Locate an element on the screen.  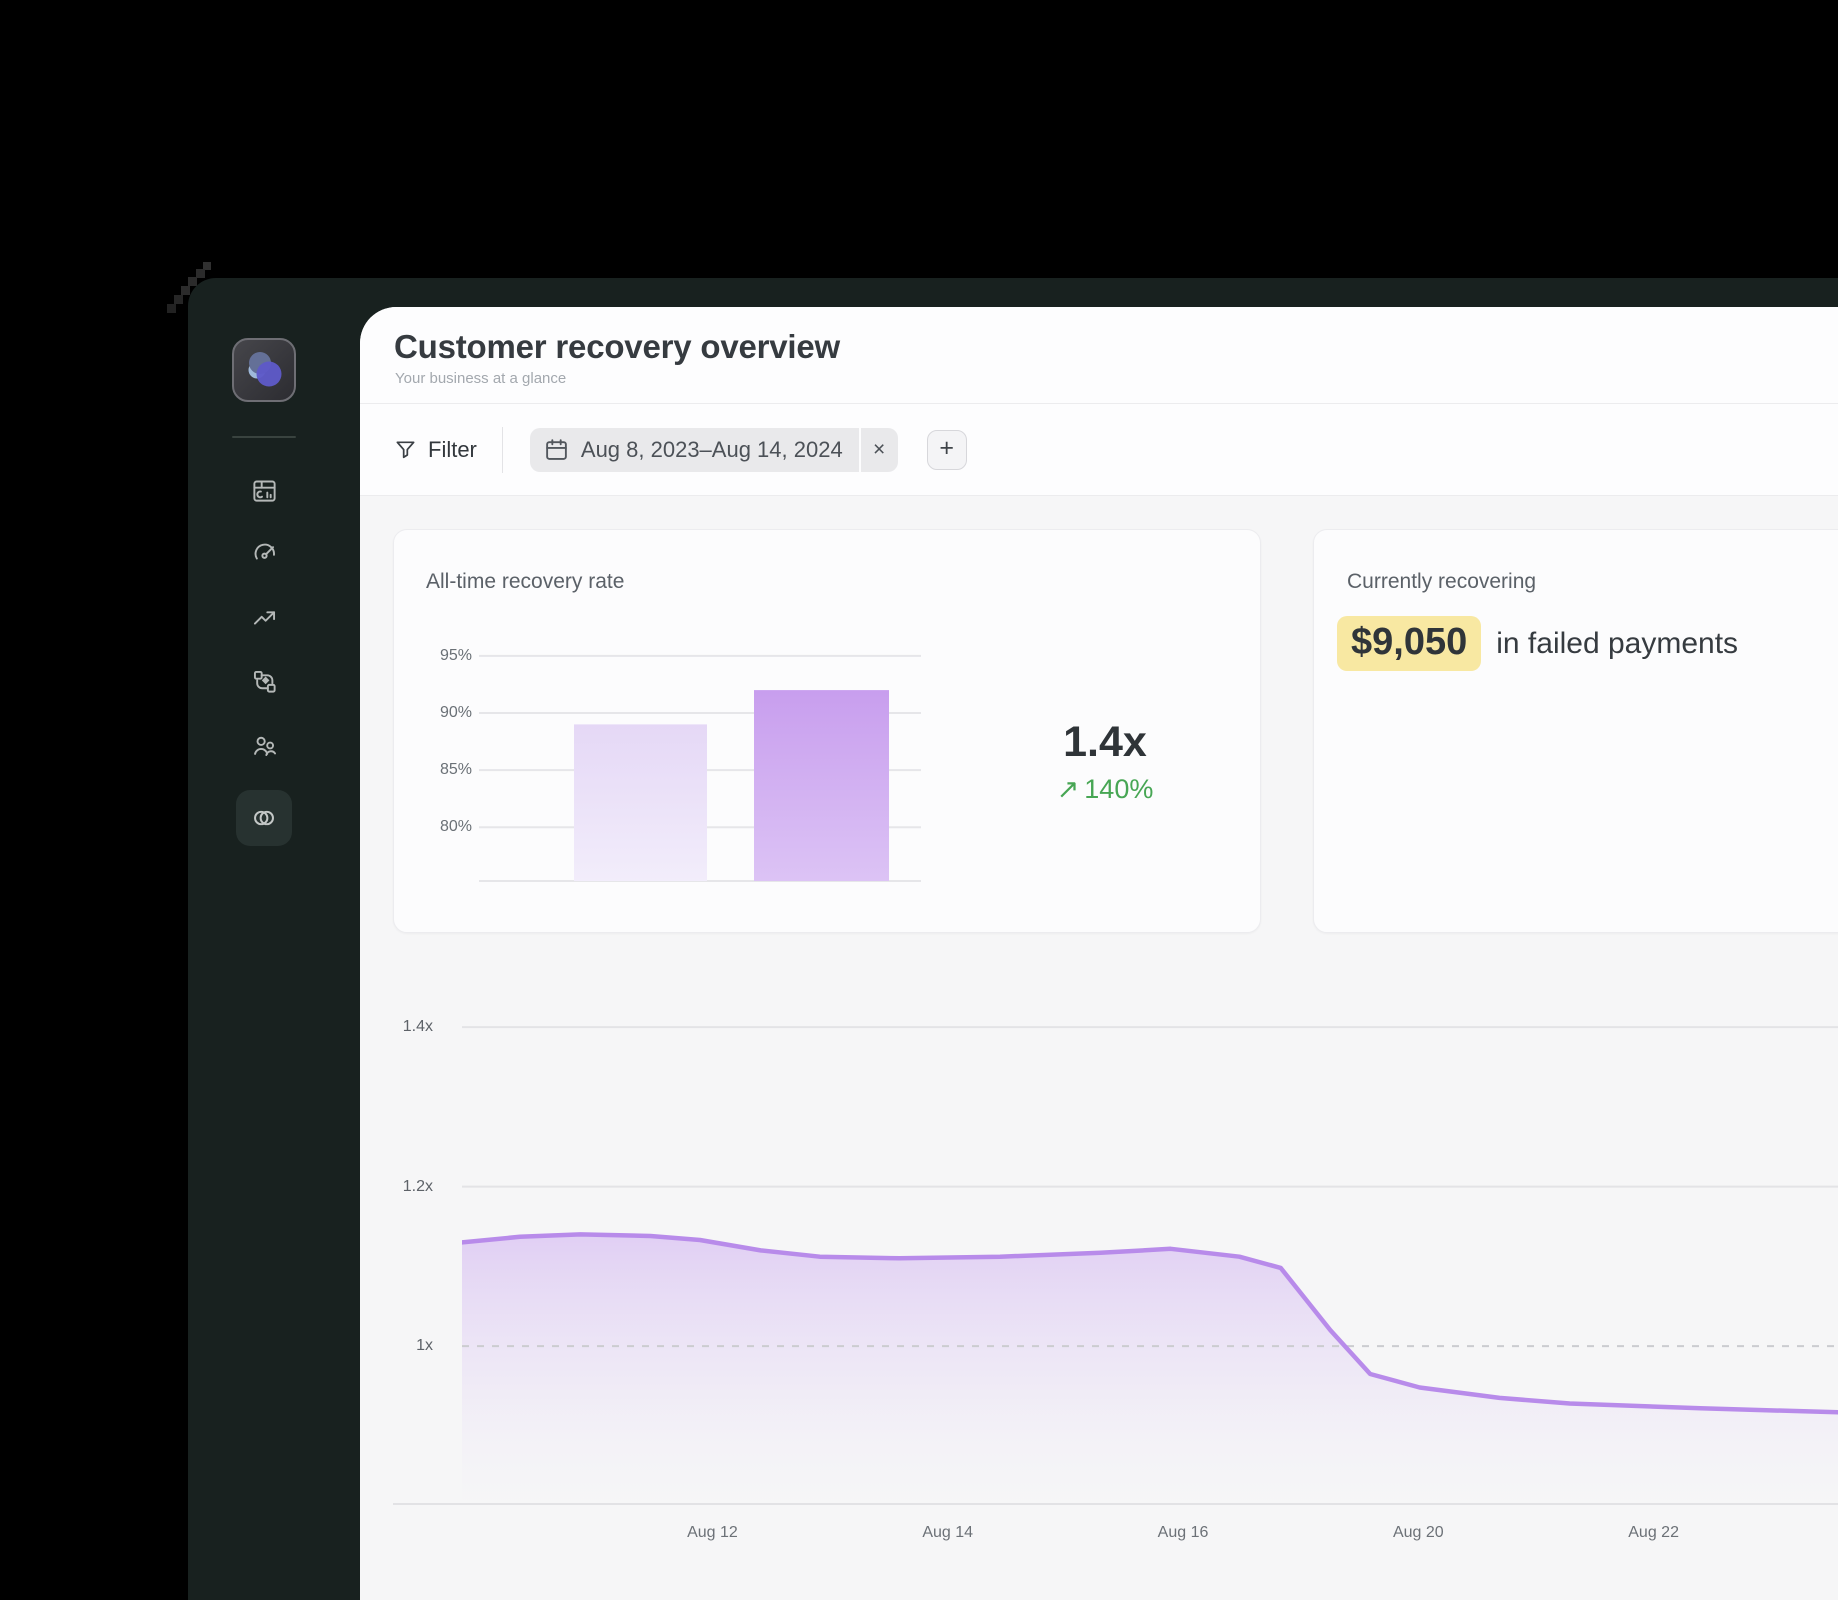
trend-ytick-label: 1.2x is located at coordinates (417, 1186).